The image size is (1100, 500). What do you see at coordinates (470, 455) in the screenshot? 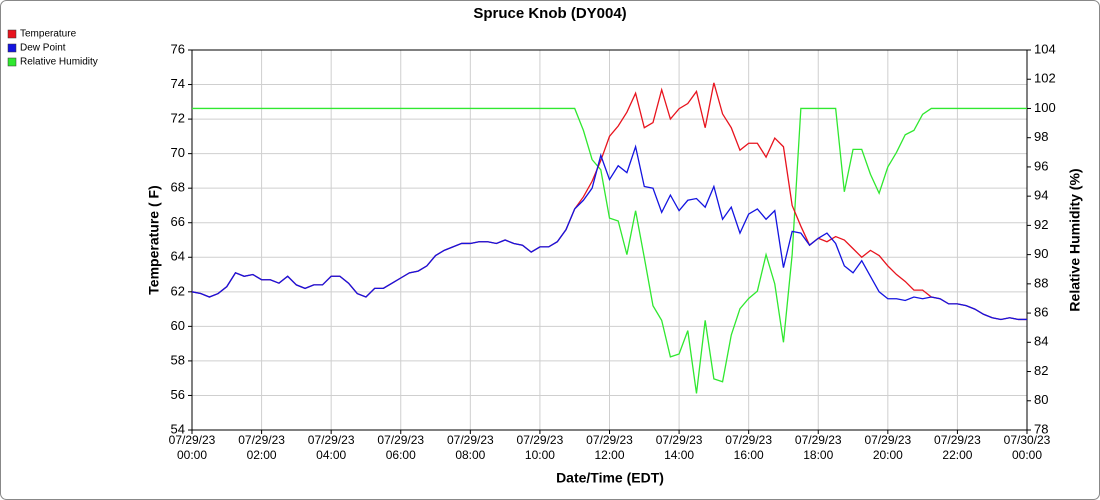
I see `x-tick-label: 08:00` at bounding box center [470, 455].